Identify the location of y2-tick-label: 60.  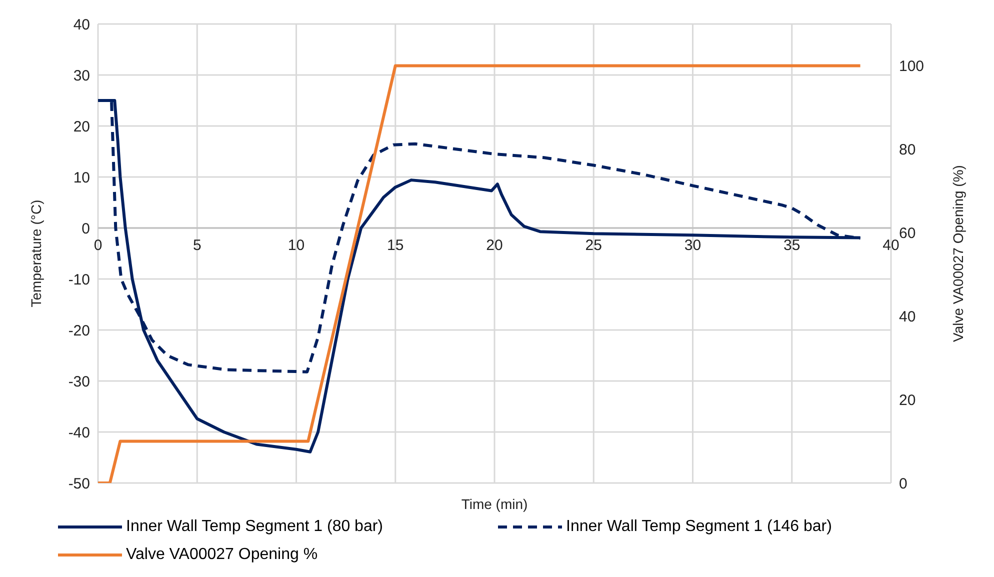
(907, 233).